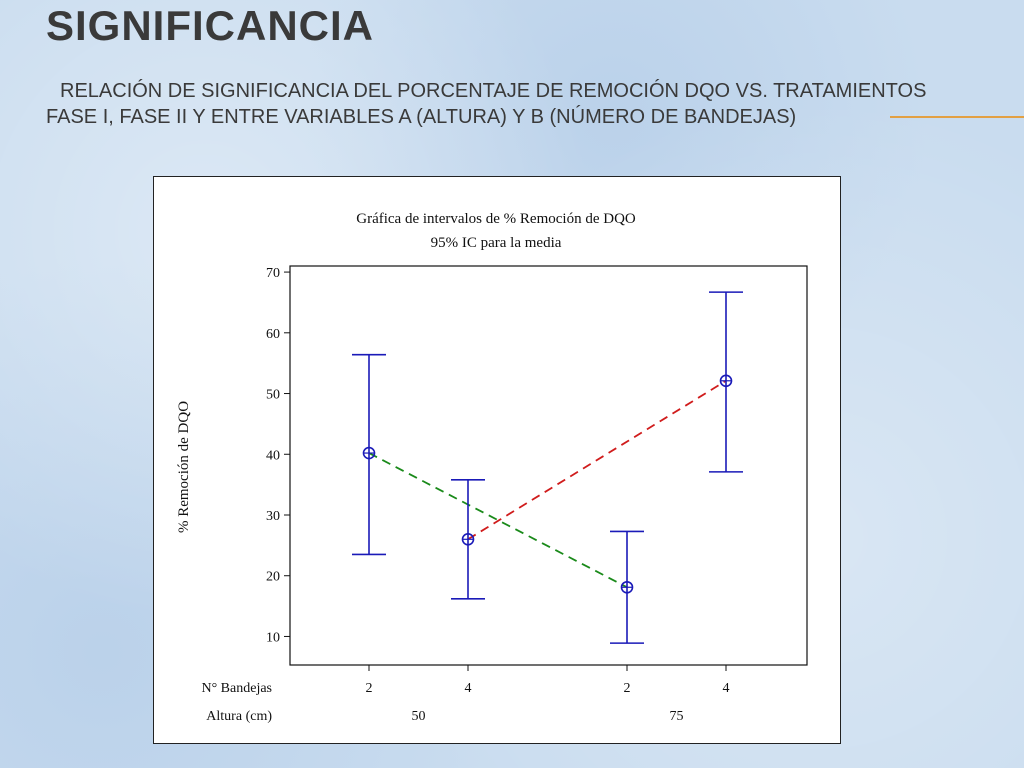  What do you see at coordinates (239, 716) in the screenshot?
I see `x-row-label-altura: Altura (cm)` at bounding box center [239, 716].